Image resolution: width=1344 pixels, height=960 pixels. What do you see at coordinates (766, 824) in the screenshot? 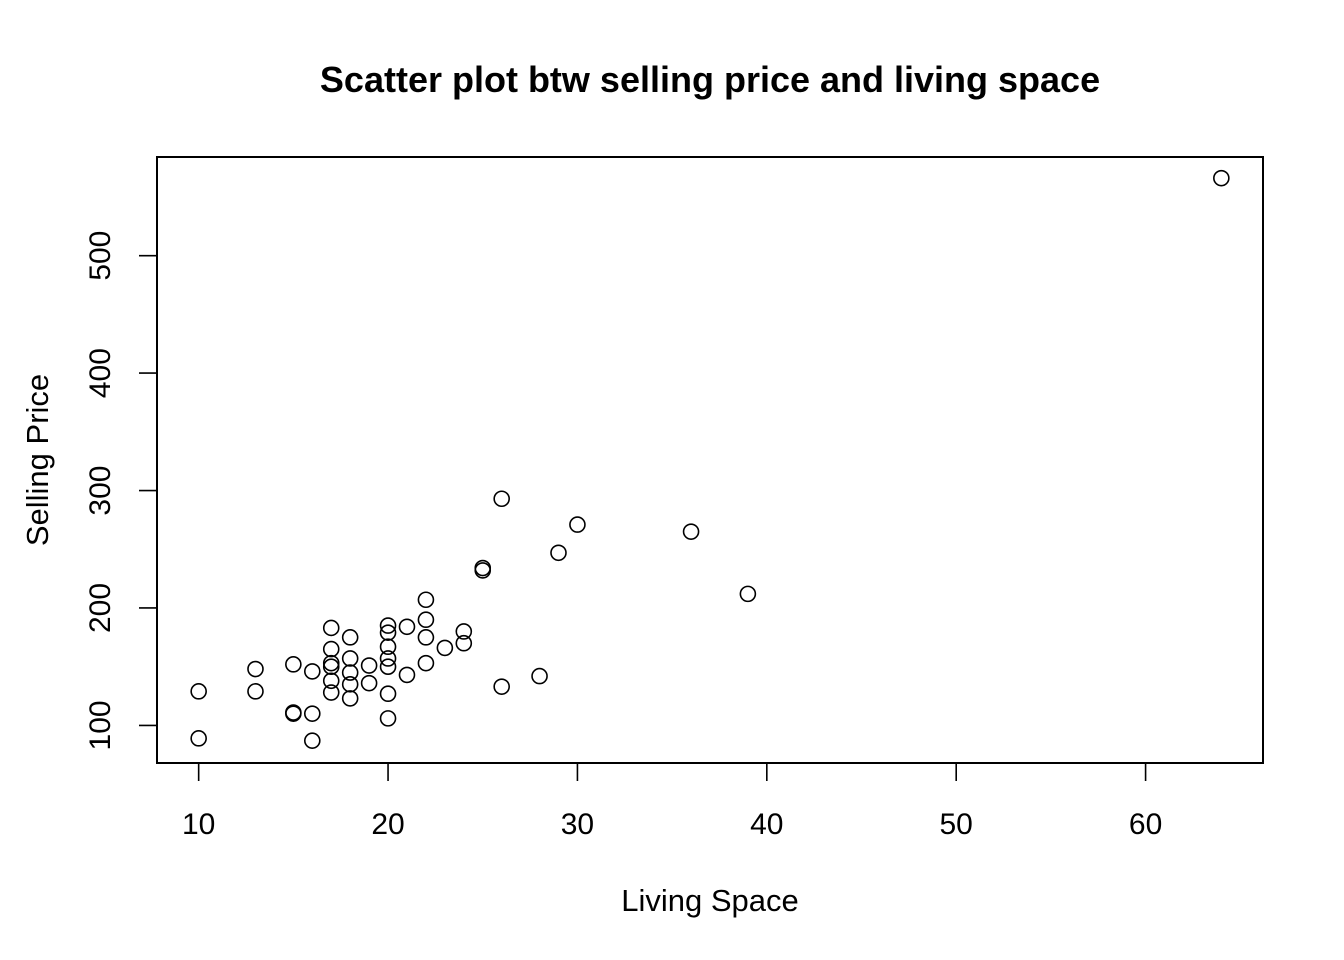
I see `x-tick-label: 40` at bounding box center [766, 824].